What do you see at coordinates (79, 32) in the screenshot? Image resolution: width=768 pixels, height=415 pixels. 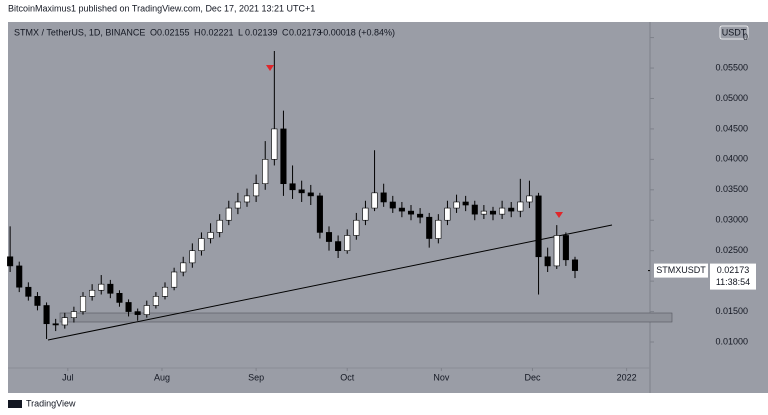 I see `legend-title: STMX / TetherUS, 1D, BINANCE` at bounding box center [79, 32].